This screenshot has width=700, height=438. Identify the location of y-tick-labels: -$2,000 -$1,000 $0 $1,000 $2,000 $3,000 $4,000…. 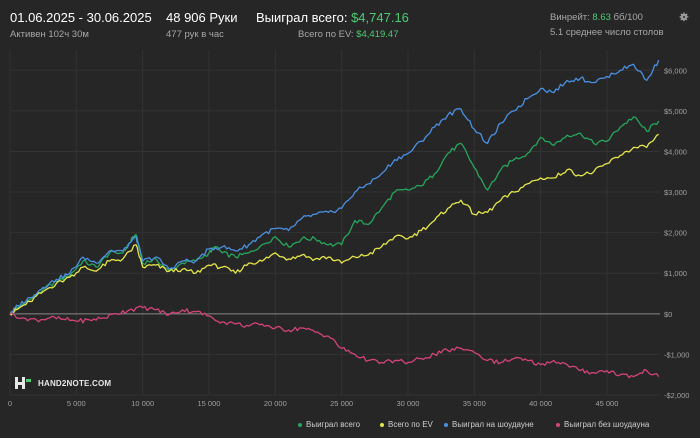
(676, 233).